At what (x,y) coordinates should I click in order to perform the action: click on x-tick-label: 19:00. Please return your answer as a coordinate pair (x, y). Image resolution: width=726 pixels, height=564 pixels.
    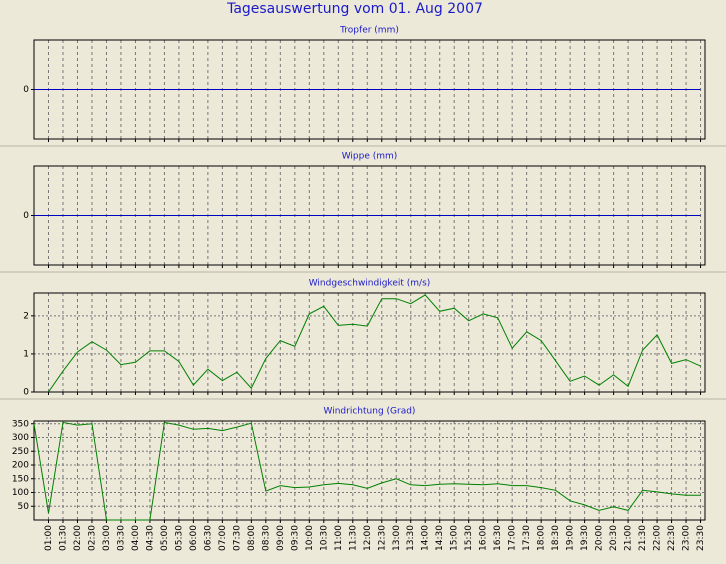
    Looking at the image, I should click on (571, 538).